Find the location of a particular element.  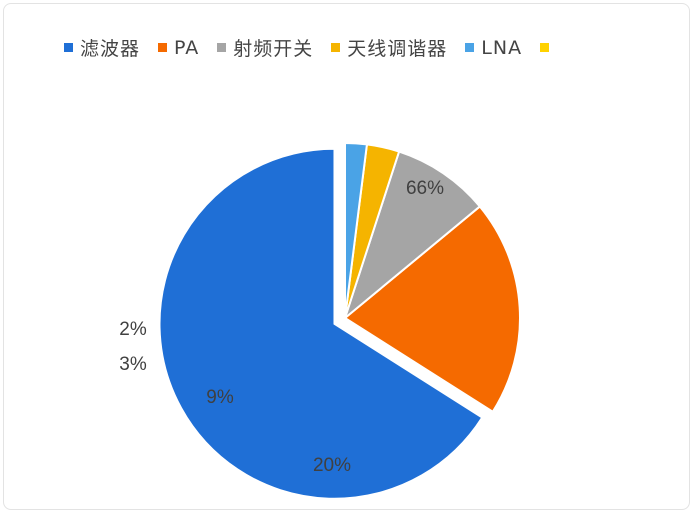

legend-item: PA is located at coordinates (178, 48).